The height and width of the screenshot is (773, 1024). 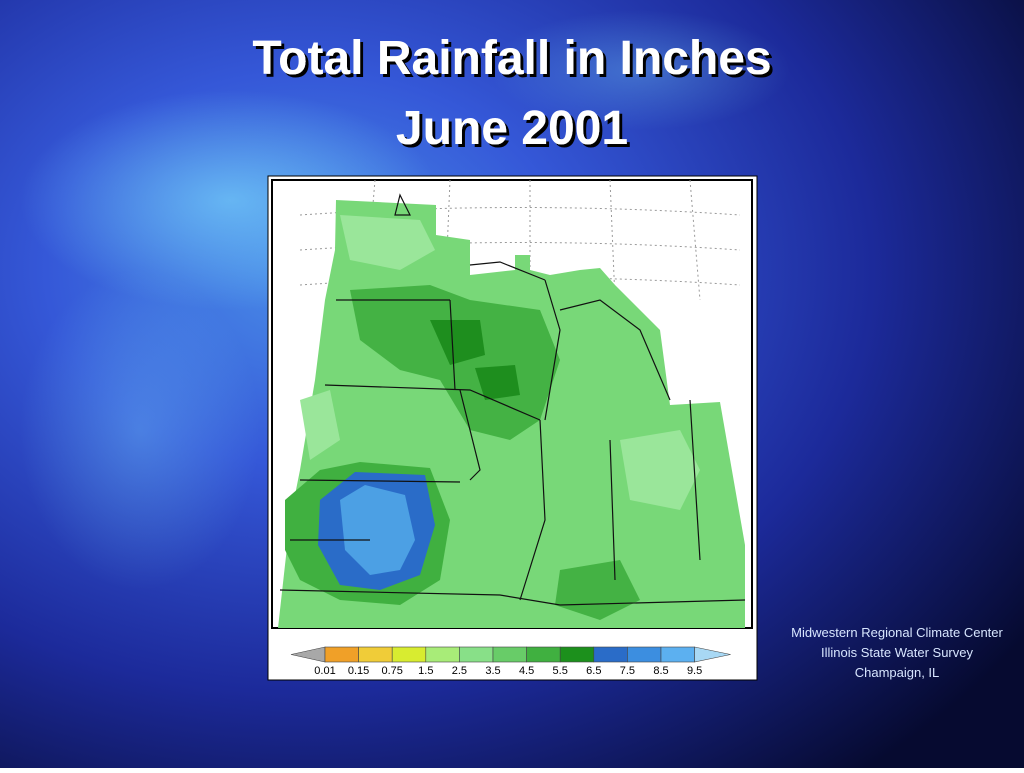 I want to click on color-bar-label: 9.5, so click(x=694, y=671).